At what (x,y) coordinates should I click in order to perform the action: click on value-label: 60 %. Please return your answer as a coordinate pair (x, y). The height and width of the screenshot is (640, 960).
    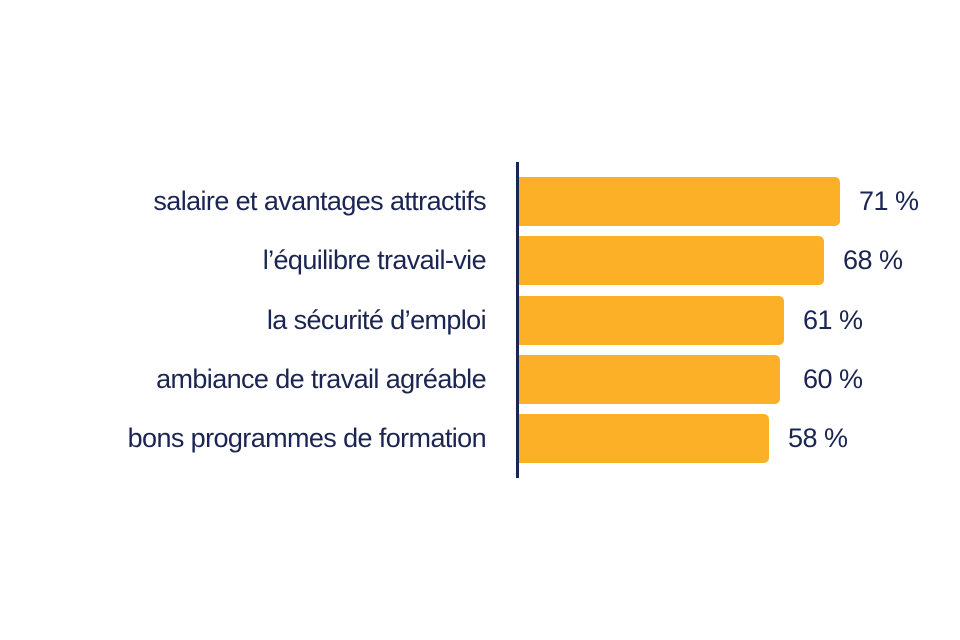
    Looking at the image, I should click on (833, 379).